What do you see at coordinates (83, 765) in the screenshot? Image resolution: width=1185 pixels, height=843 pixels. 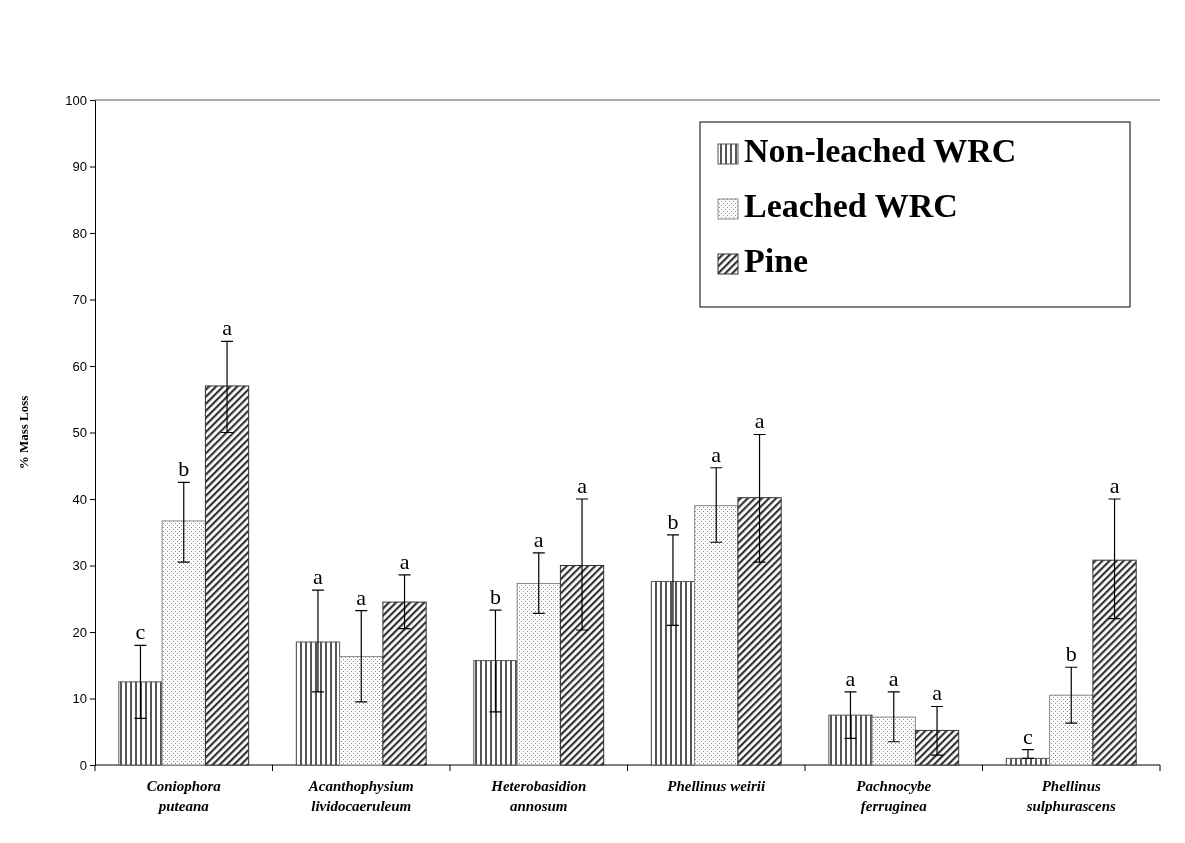 I see `y-tick-label: 0` at bounding box center [83, 765].